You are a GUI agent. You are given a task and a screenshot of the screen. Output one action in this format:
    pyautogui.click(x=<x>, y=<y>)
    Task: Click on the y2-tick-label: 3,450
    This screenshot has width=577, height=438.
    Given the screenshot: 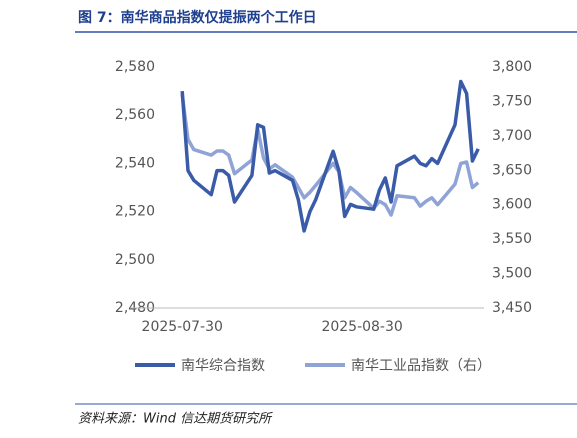 What is the action you would take?
    pyautogui.click(x=512, y=308)
    